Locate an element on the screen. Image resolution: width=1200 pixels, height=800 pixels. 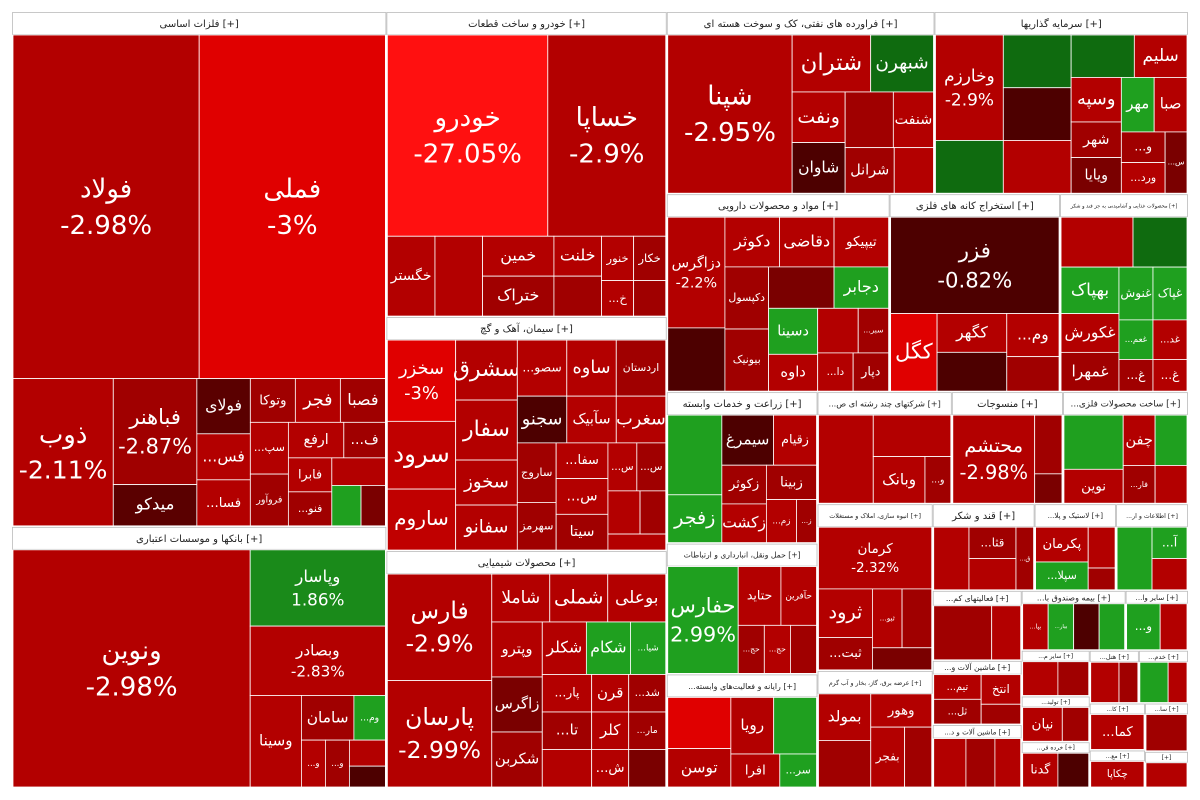
sector: منسوجات [+] محتشم -2.98% is located at coordinates (1007, 448).